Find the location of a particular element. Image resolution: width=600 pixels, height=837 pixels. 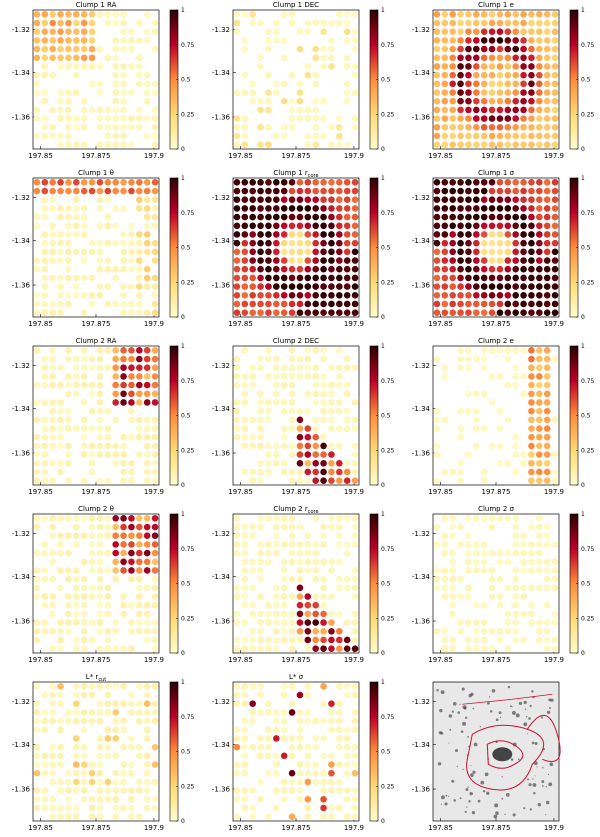

y-tick-label: -1.34 is located at coordinates (221, 241).